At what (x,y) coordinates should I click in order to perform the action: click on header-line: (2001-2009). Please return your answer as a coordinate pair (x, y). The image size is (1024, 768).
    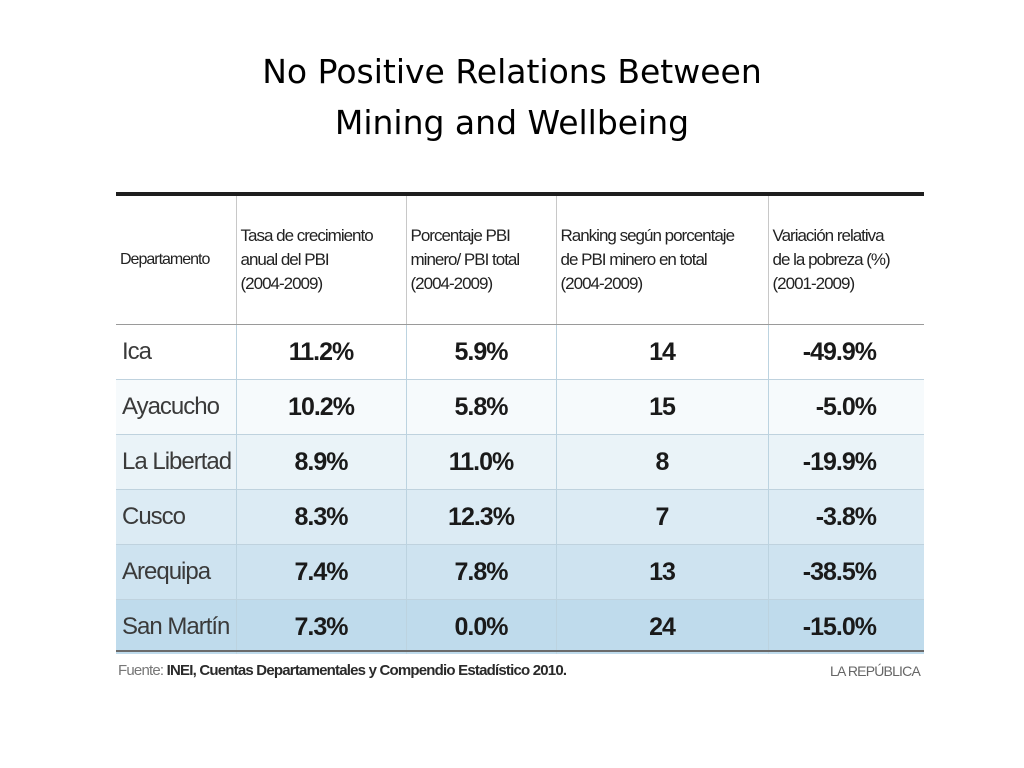
    Looking at the image, I should click on (814, 283).